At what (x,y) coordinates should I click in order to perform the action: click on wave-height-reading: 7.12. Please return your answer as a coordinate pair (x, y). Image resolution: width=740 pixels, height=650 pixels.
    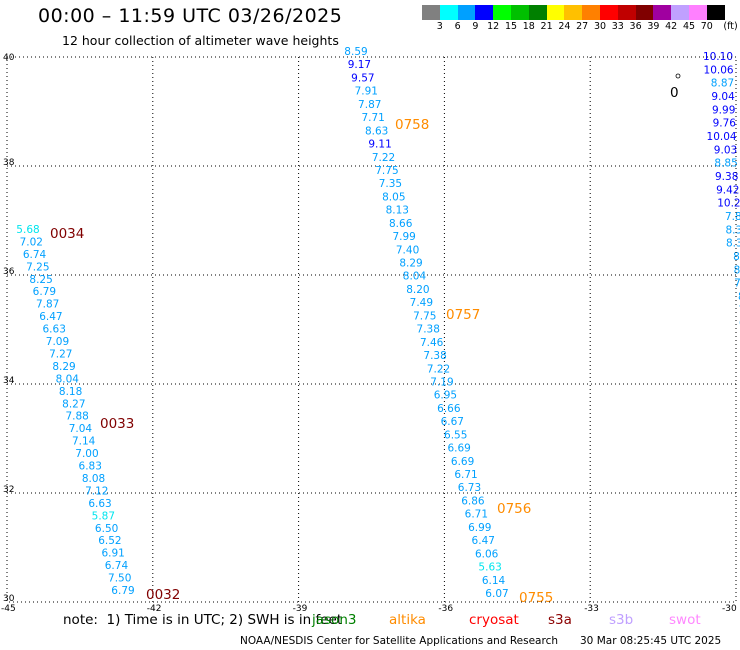
    Looking at the image, I should click on (96, 491).